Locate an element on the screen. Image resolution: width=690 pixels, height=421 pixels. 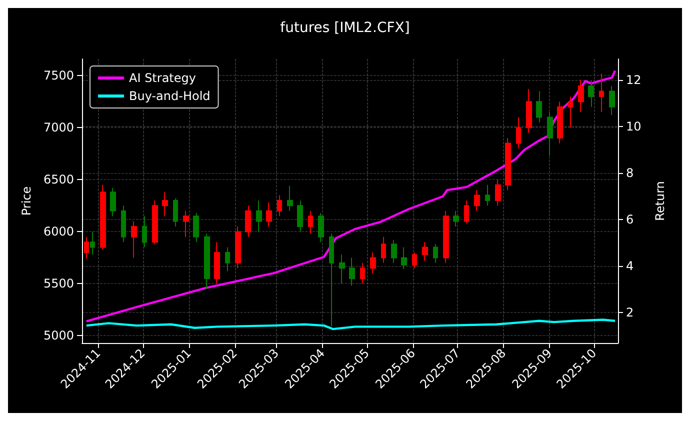
y-tick-label: 6500 is located at coordinates (58, 179).